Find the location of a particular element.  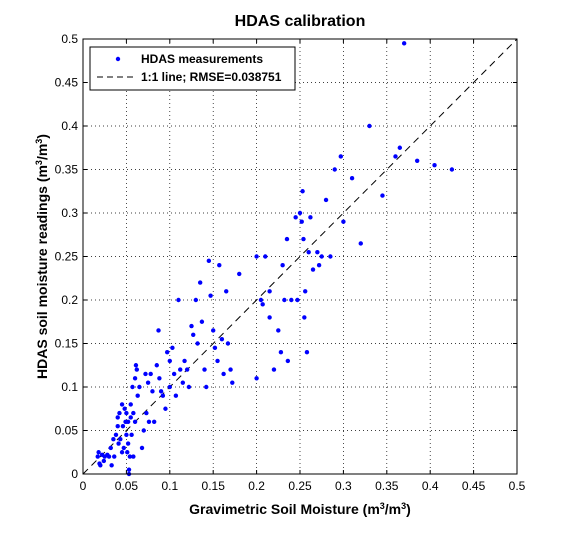

x-tick-label: 0.05 is located at coordinates (127, 486).